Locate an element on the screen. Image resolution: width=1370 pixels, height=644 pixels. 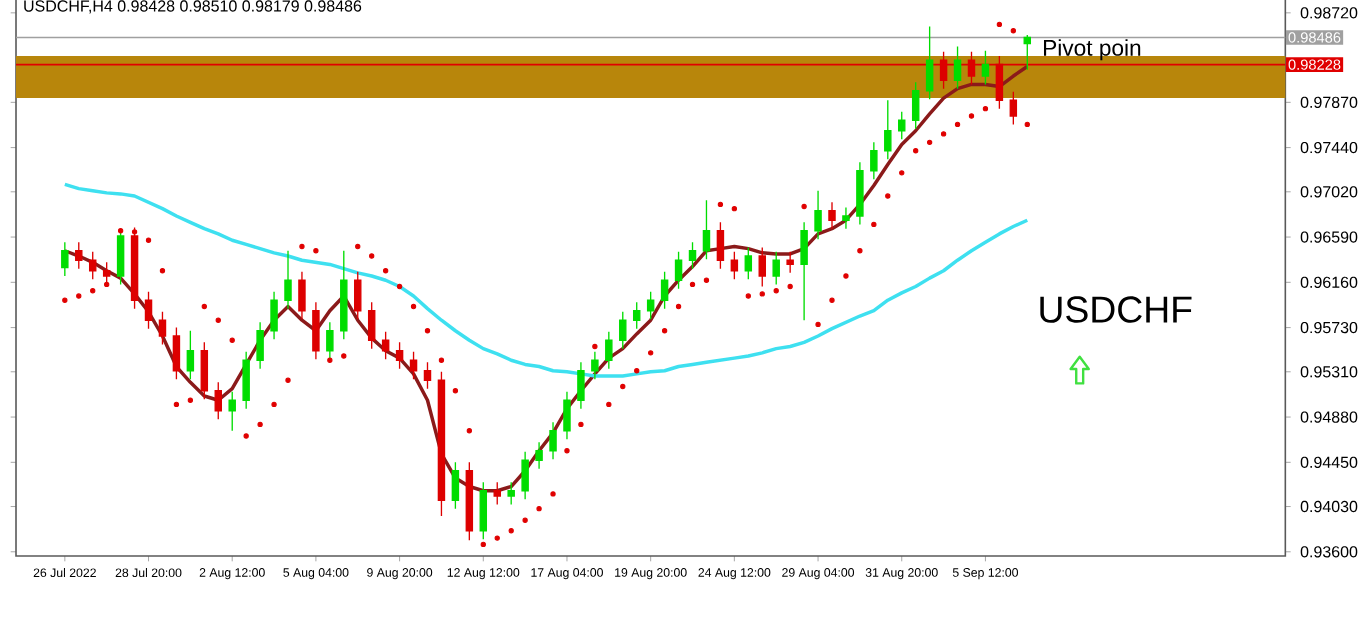
y-tick-label: 0.94030 is located at coordinates (1329, 506).